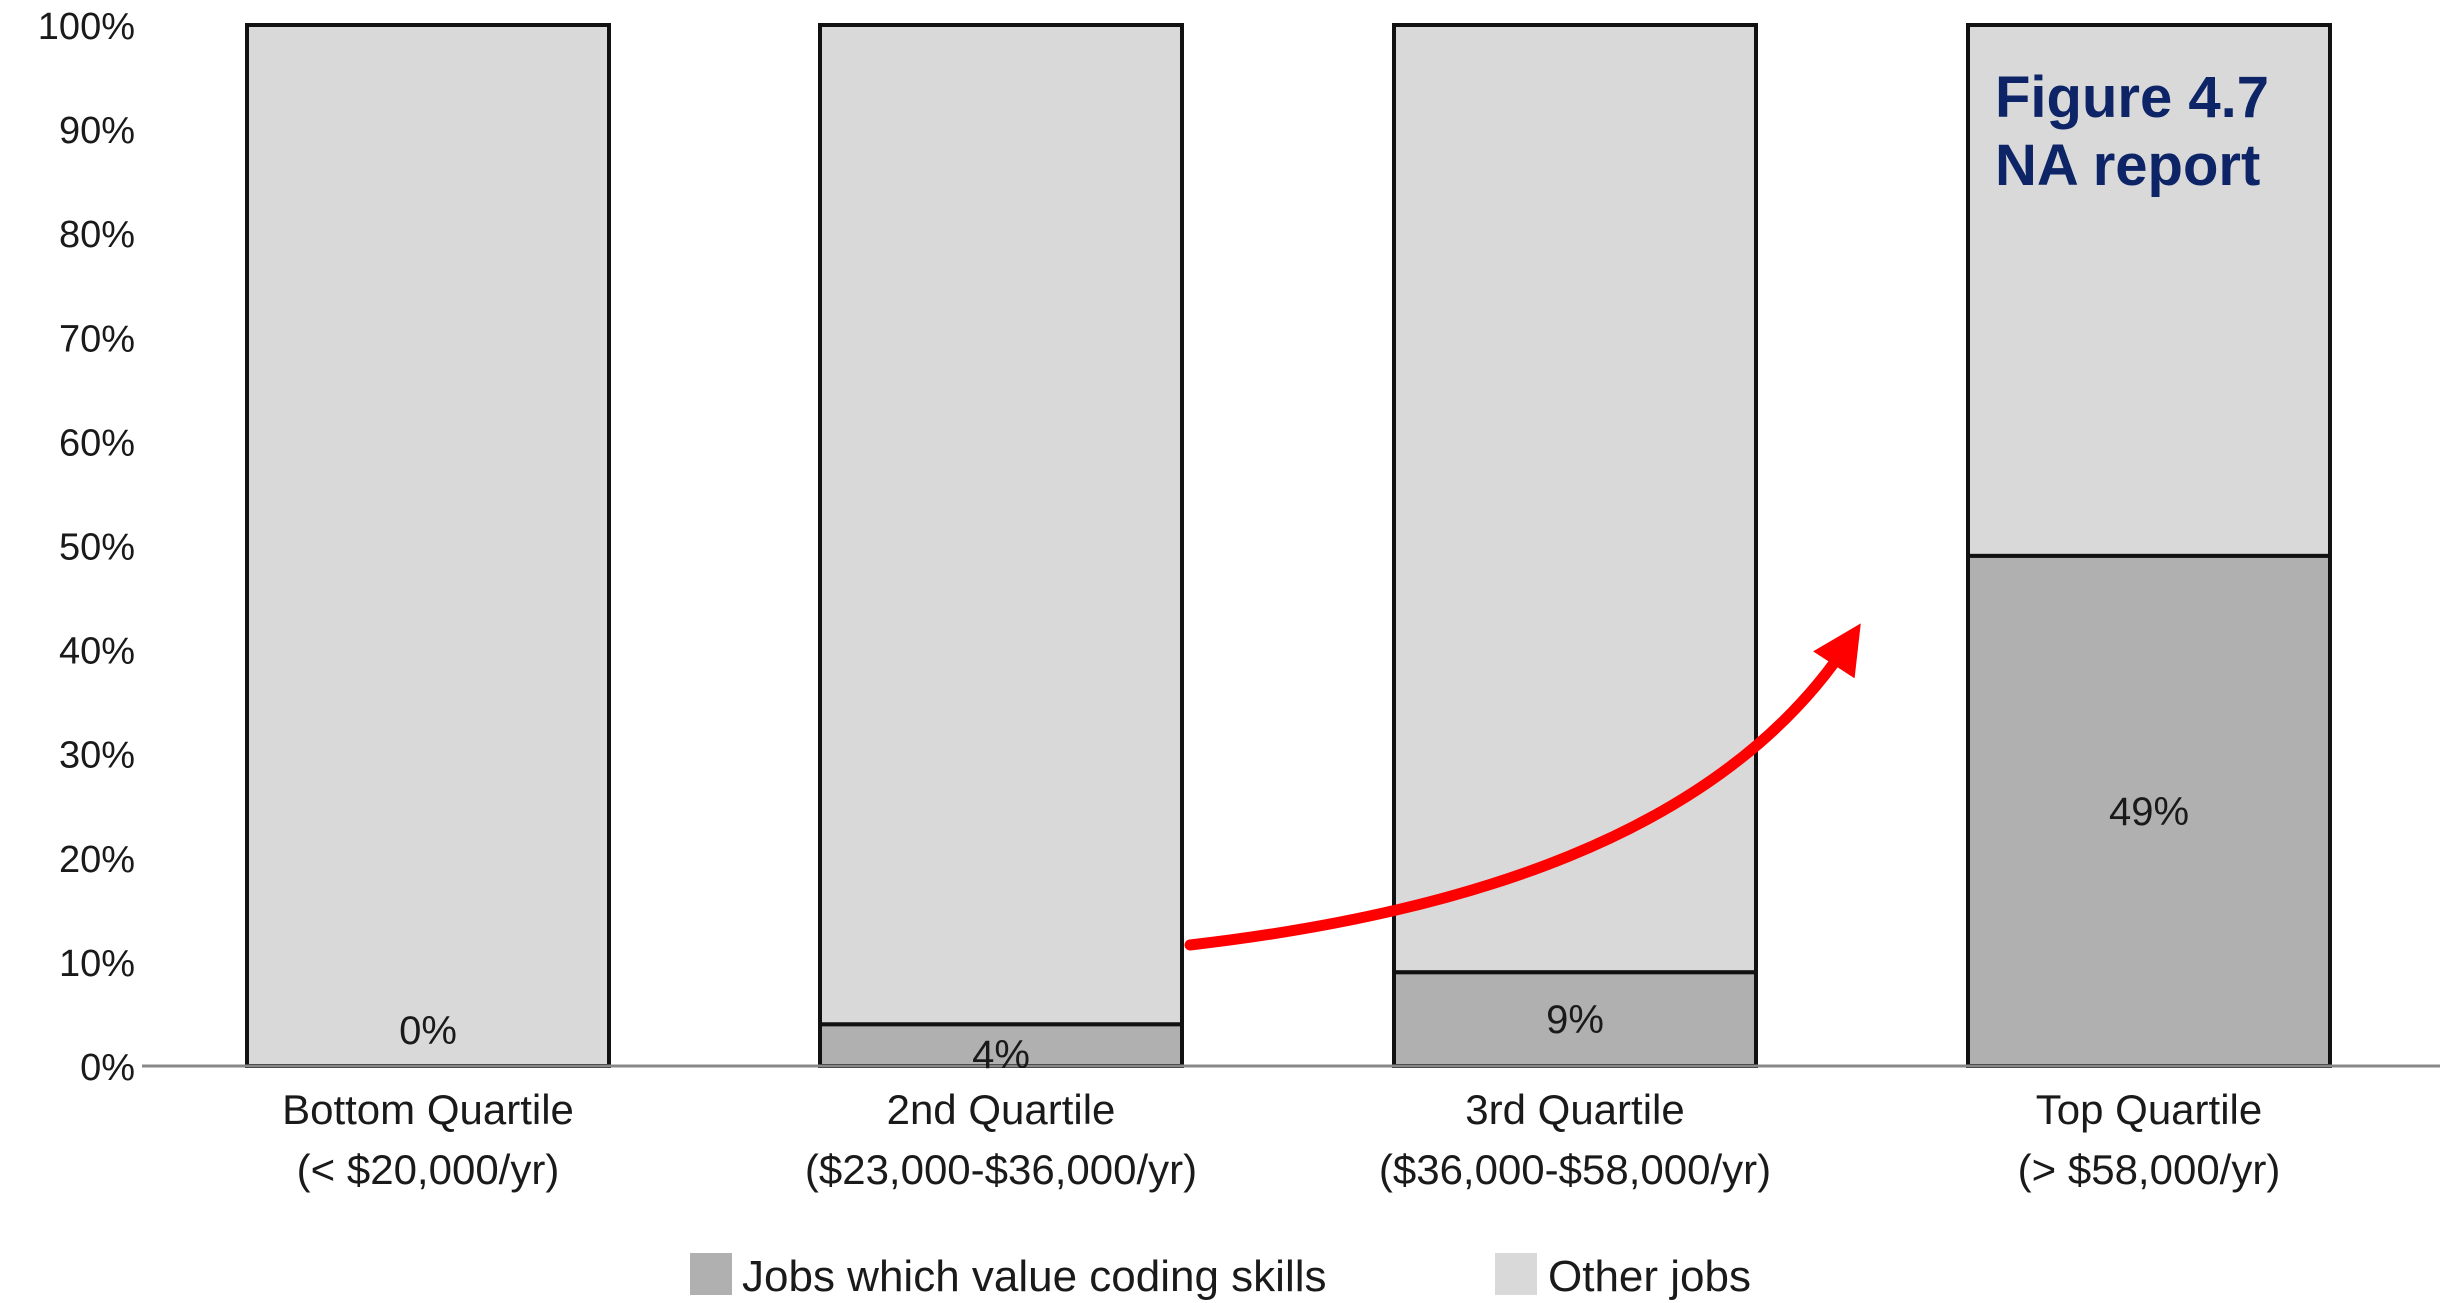  Describe the element at coordinates (97, 860) in the screenshot. I see `y-tick-label: 20%` at that location.